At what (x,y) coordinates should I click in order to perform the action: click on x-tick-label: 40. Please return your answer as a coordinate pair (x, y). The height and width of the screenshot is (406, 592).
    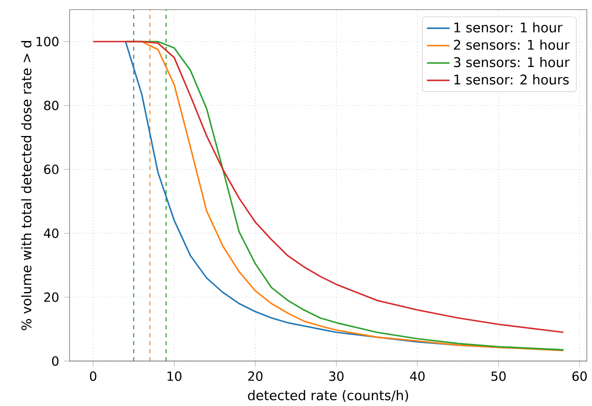
    Looking at the image, I should click on (417, 376).